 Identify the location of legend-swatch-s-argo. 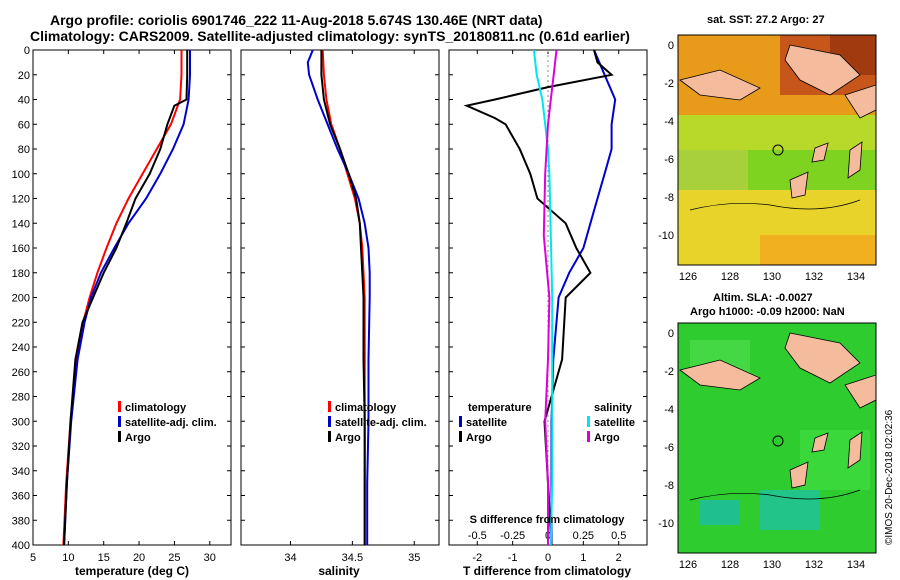
(588, 436).